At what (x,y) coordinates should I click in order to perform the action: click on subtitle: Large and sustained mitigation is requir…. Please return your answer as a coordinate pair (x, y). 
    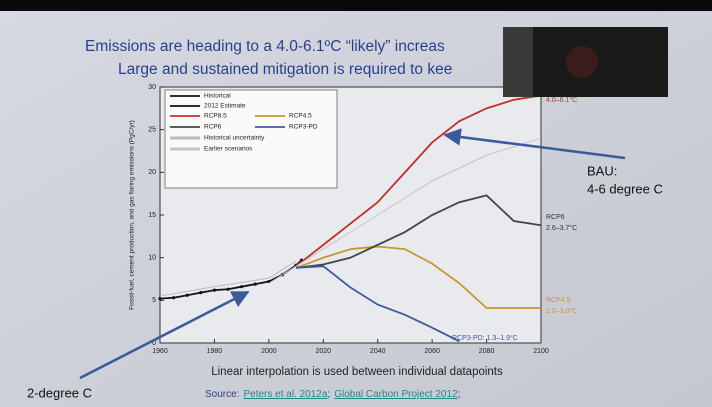
    Looking at the image, I should click on (285, 69).